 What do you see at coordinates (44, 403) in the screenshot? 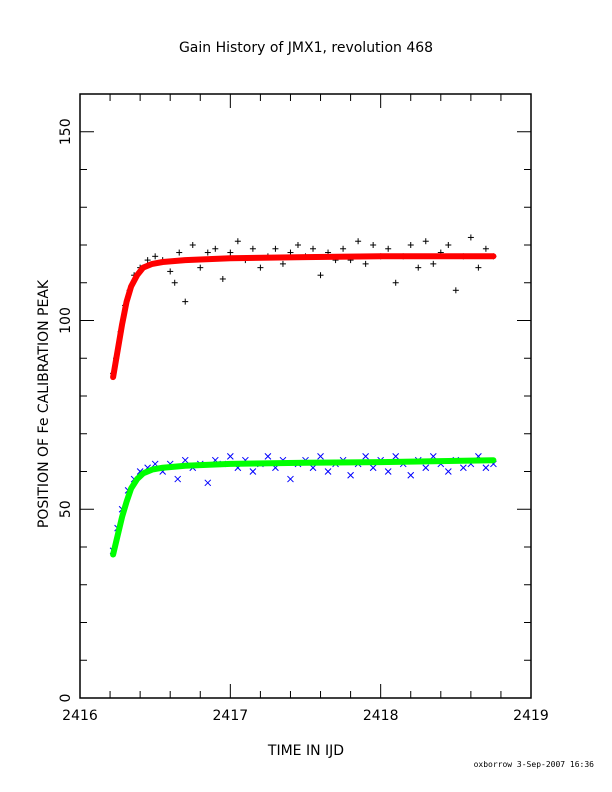
I see `y-axis-label: POSITION OF Fe CALIBRATION PEAK` at bounding box center [44, 403].